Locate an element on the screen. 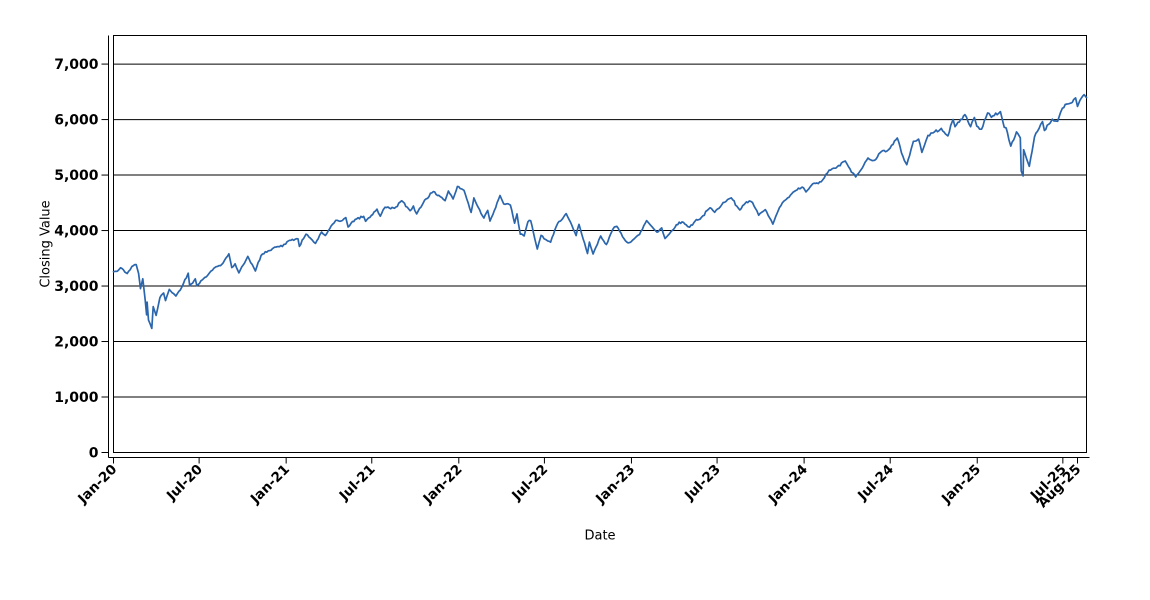  x-tick-label: Jan-25 is located at coordinates (961, 485).